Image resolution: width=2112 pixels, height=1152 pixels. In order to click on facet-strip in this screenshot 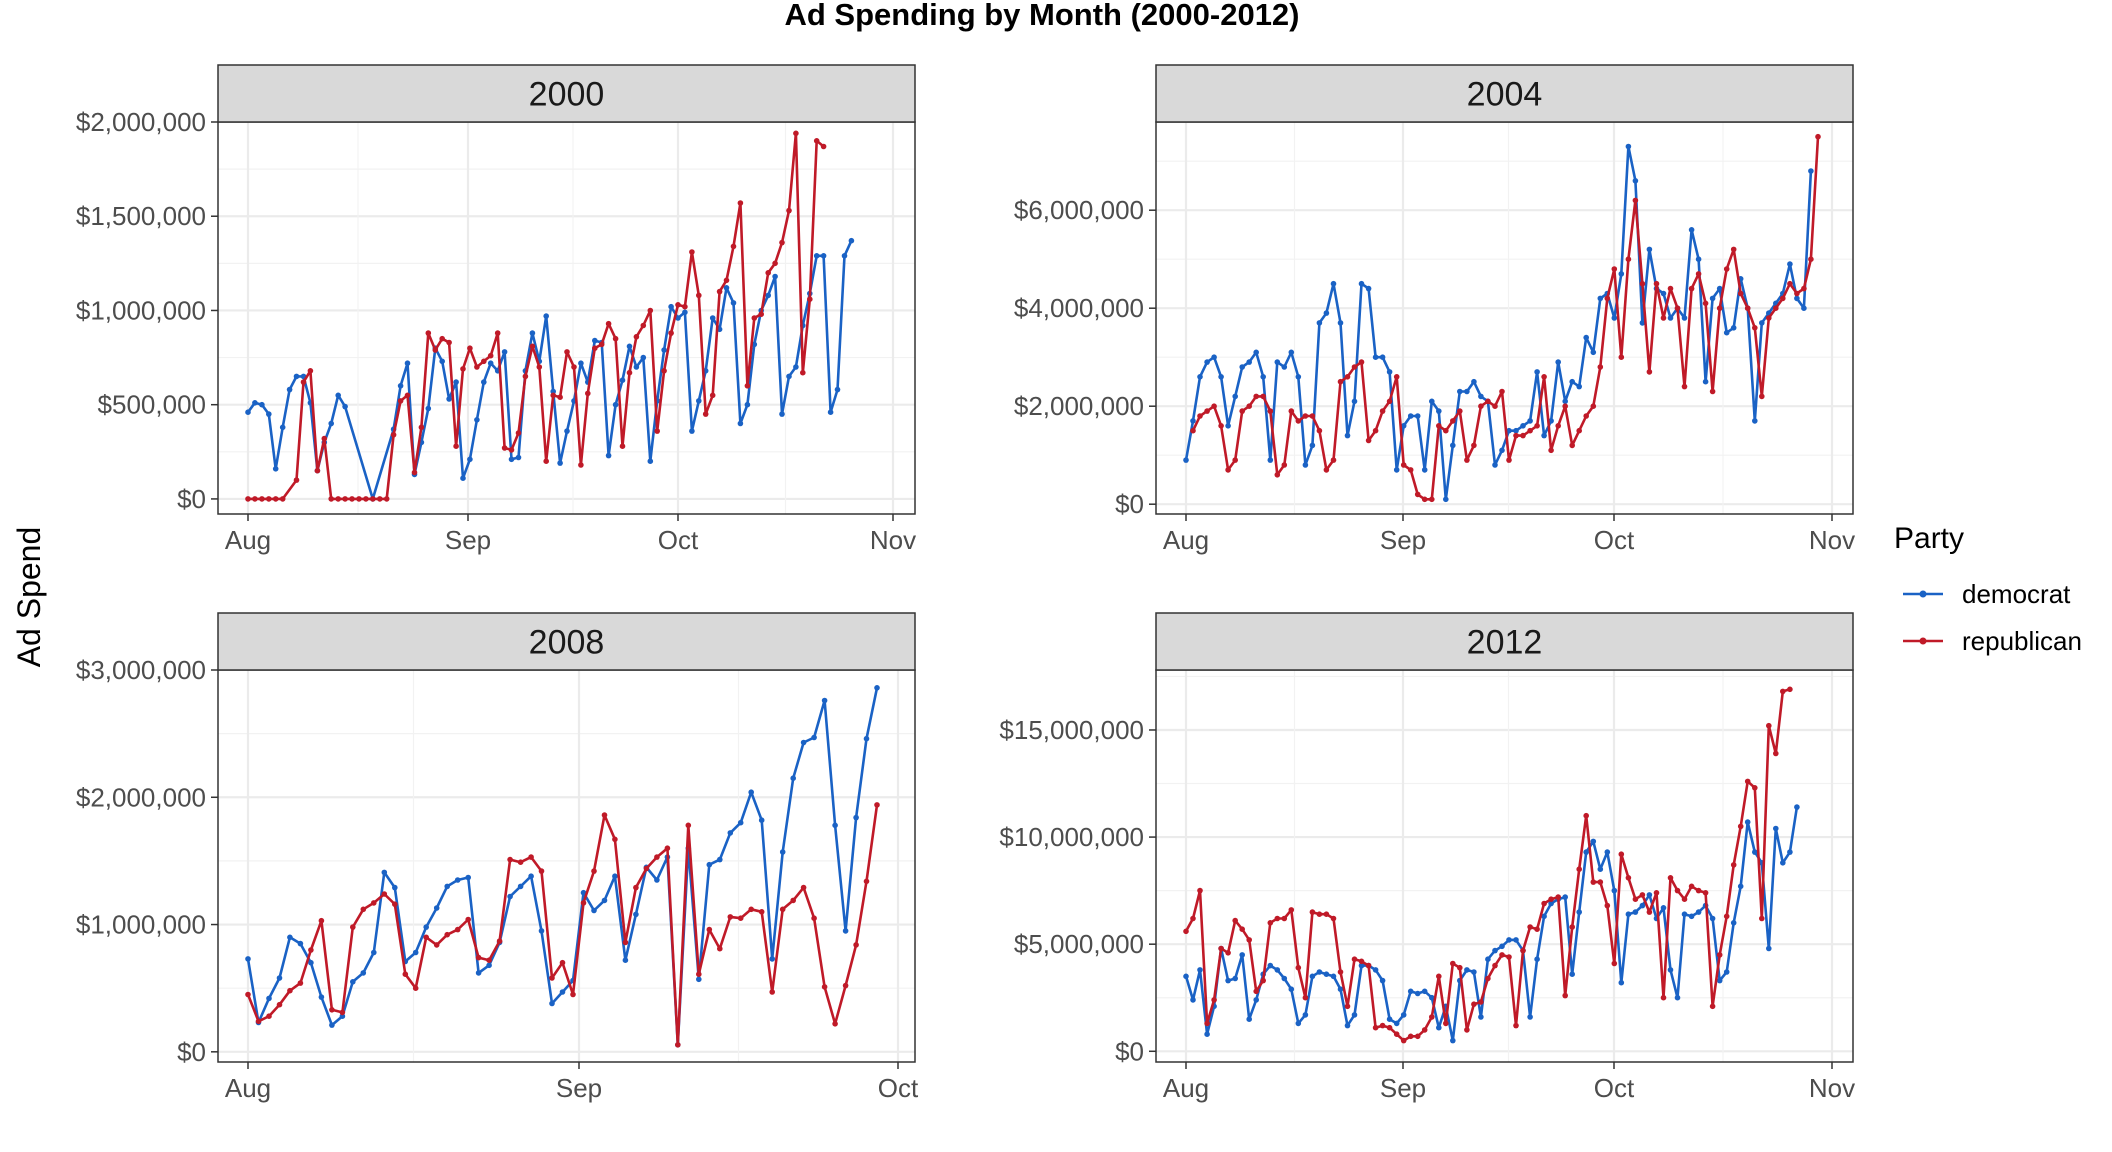, I will do `click(1504, 641)`.